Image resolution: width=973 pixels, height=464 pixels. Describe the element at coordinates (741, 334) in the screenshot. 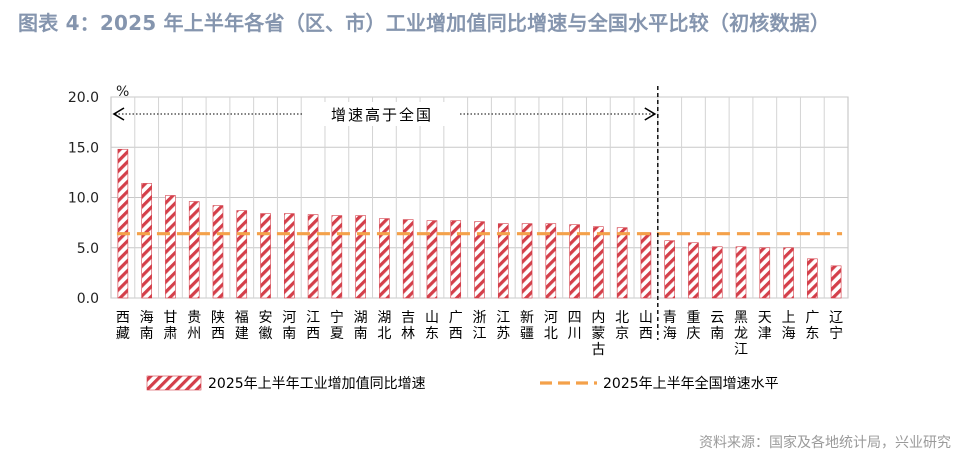

I see `x-category-label: 黑龙江` at that location.